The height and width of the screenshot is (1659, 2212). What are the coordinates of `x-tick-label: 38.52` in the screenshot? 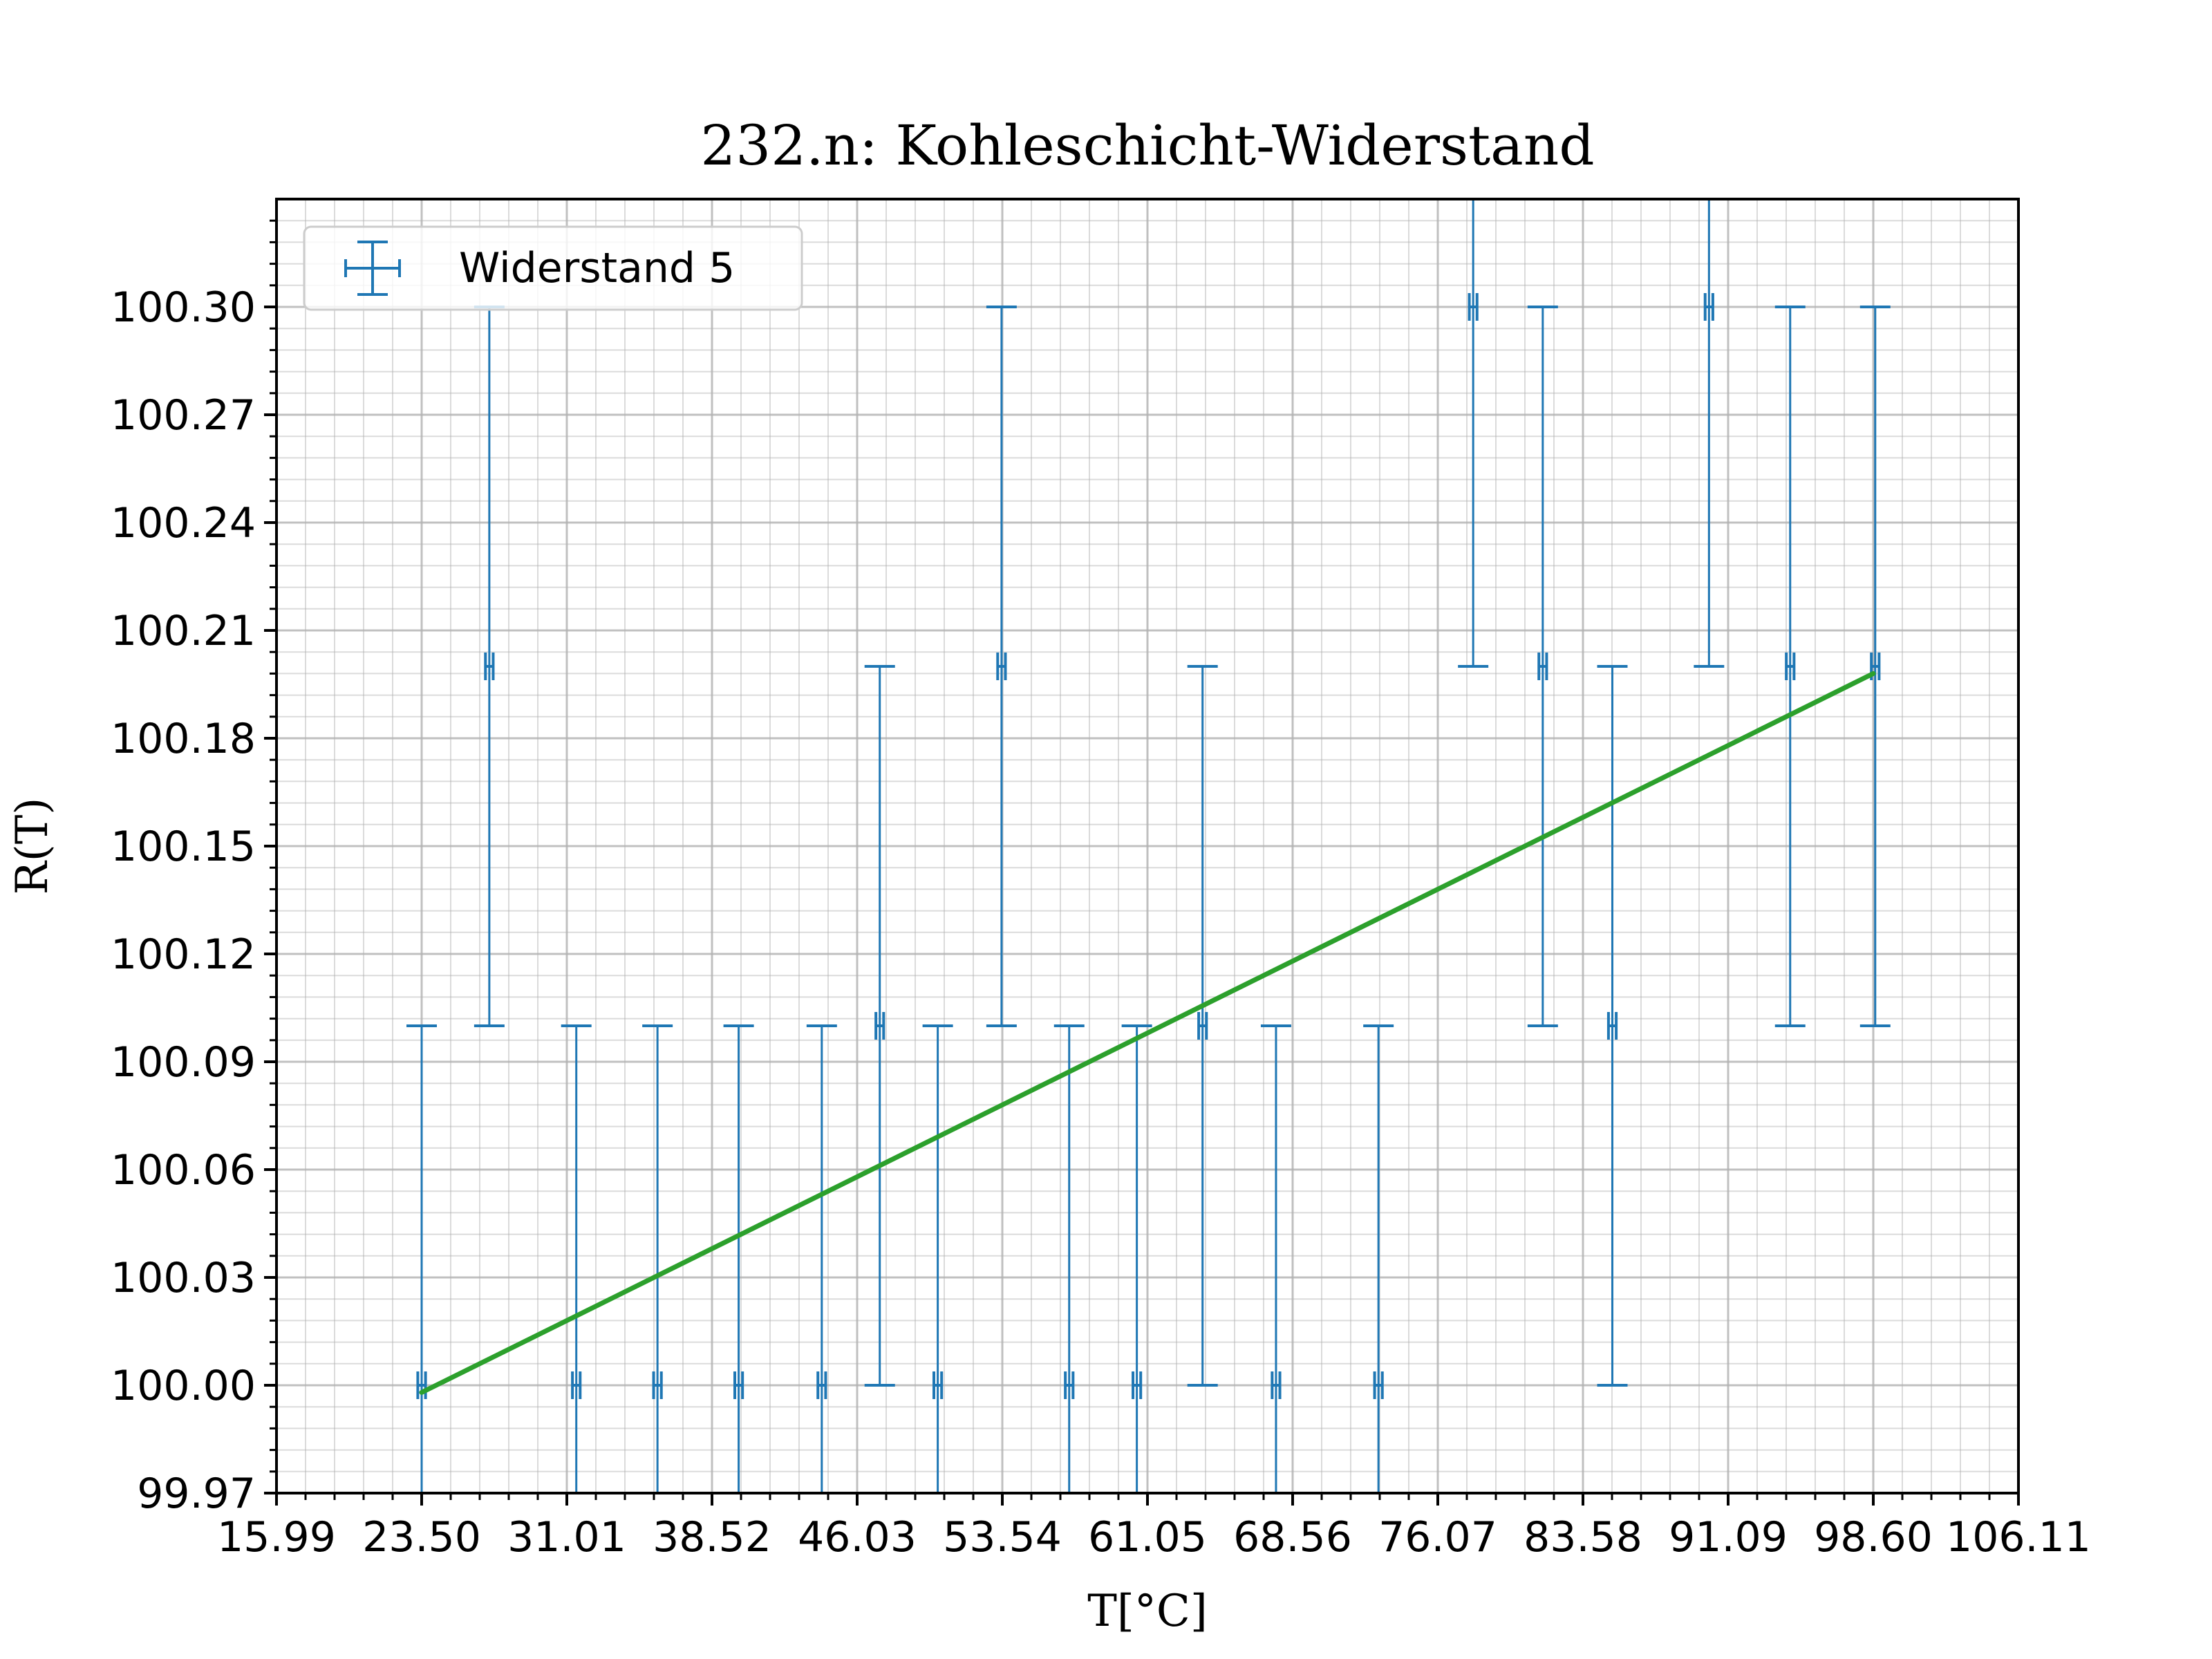 It's located at (712, 1537).